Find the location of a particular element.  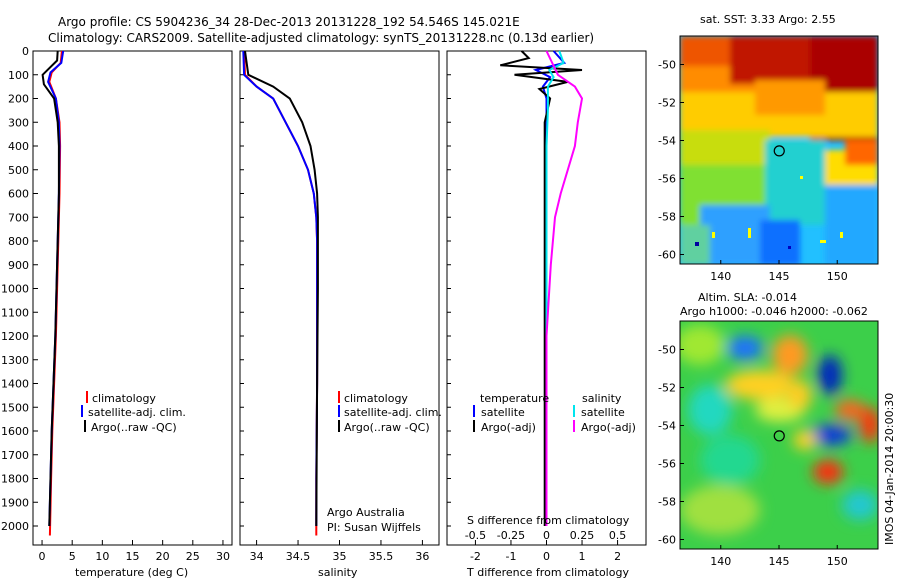

x-tick-label: -2 is located at coordinates (475, 556).